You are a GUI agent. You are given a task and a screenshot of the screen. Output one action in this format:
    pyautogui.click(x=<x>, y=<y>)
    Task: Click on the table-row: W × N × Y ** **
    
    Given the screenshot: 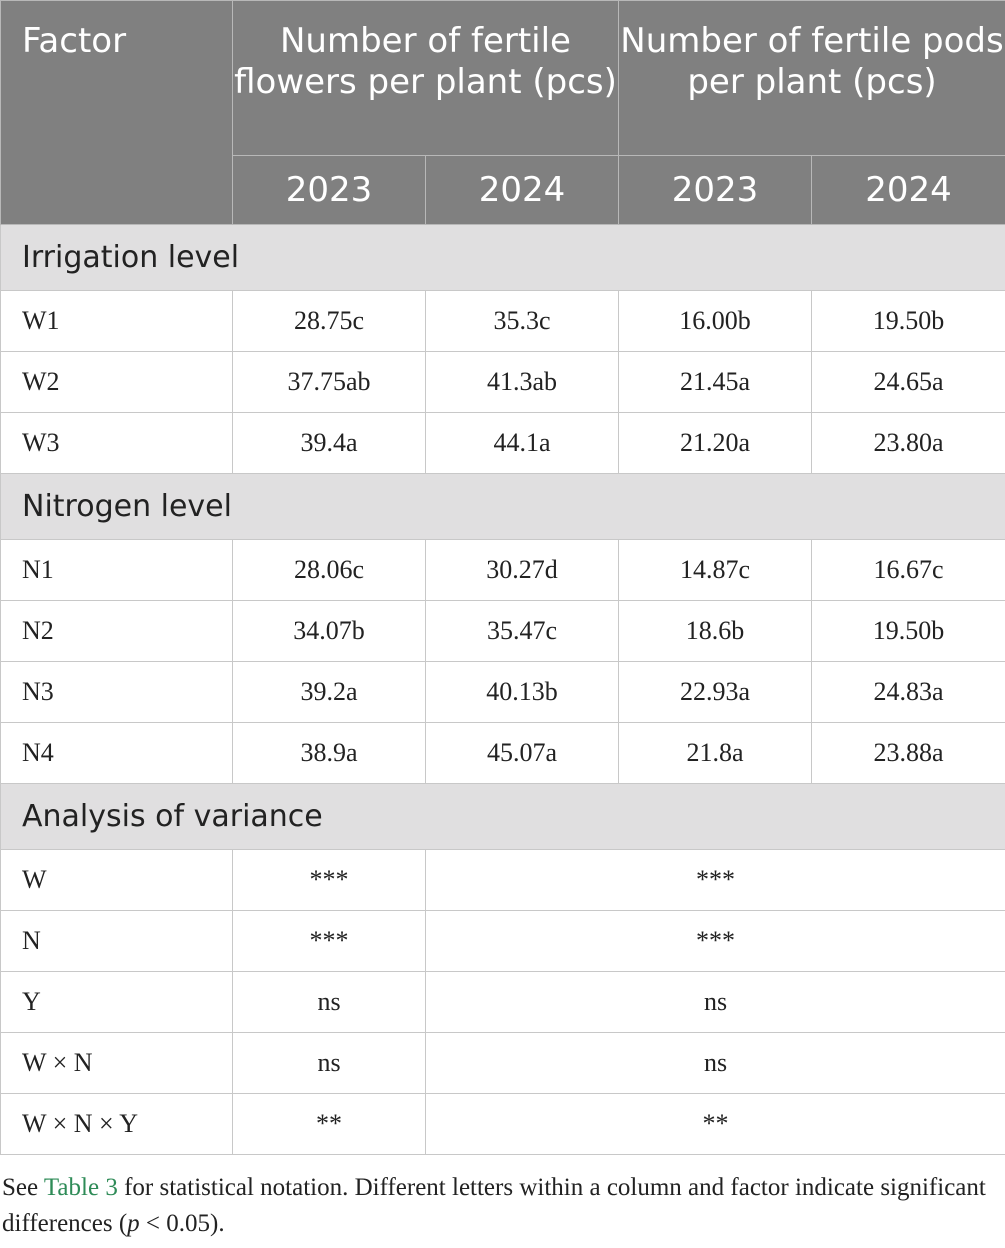 What is the action you would take?
    pyautogui.click(x=502, y=1124)
    